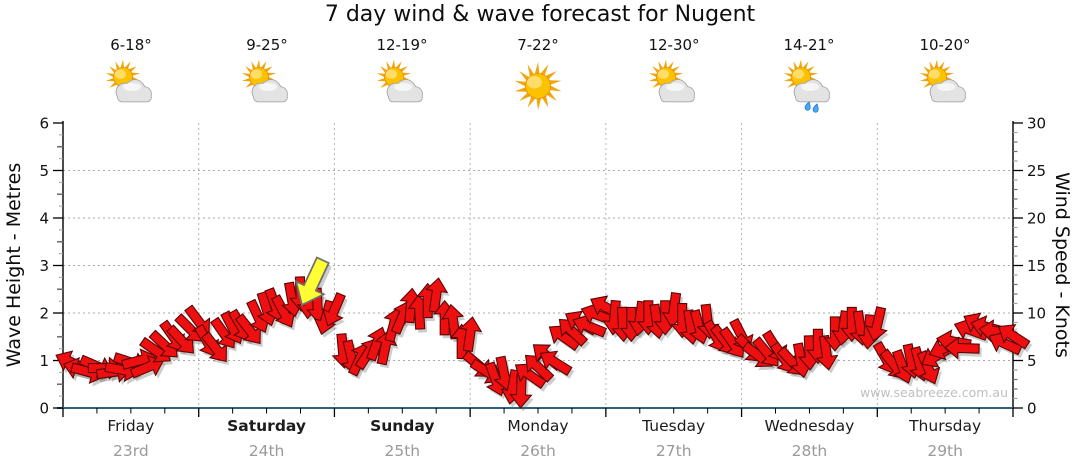 The width and height of the screenshot is (1080, 475). Describe the element at coordinates (540, 14) in the screenshot. I see `chart-title: 7 day wind & wave forecast for Nugent` at that location.